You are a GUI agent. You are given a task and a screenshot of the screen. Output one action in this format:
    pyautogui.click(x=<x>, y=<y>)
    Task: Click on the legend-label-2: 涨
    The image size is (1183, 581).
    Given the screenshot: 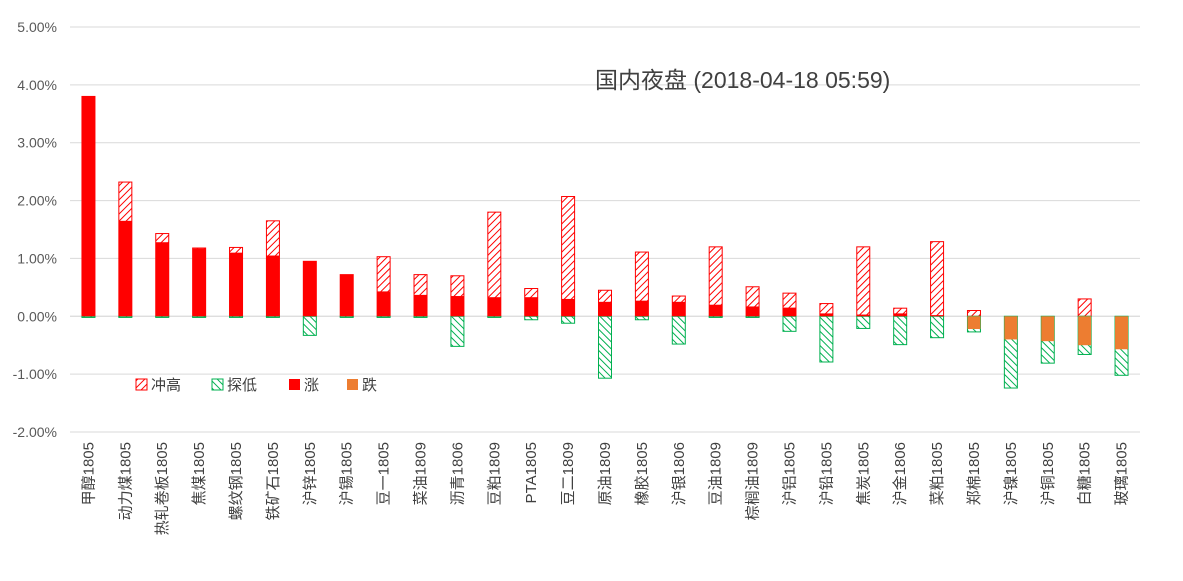 What is the action you would take?
    pyautogui.click(x=311, y=385)
    